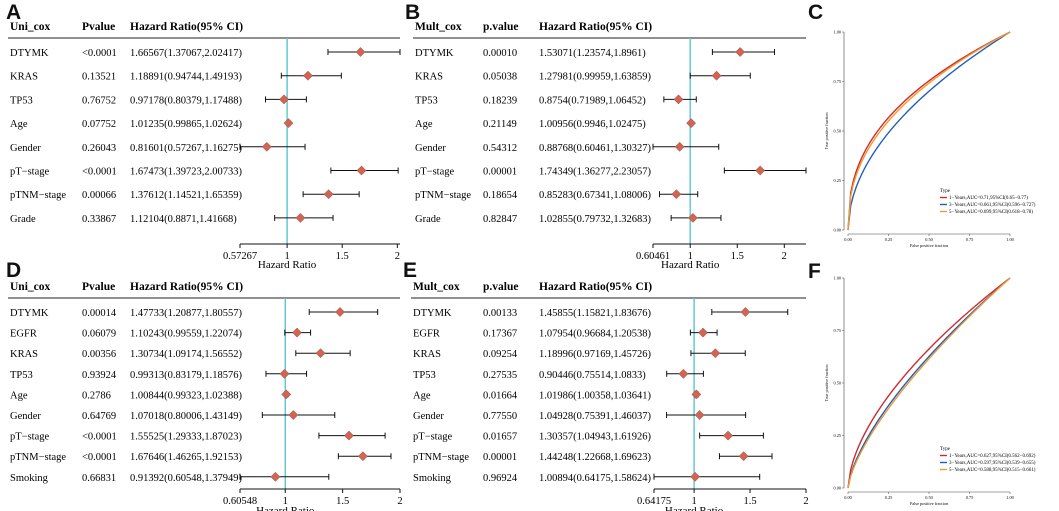 The height and width of the screenshot is (511, 1059). What do you see at coordinates (653, 256) in the screenshot?
I see `x-tick-label: 0.60461` at bounding box center [653, 256].